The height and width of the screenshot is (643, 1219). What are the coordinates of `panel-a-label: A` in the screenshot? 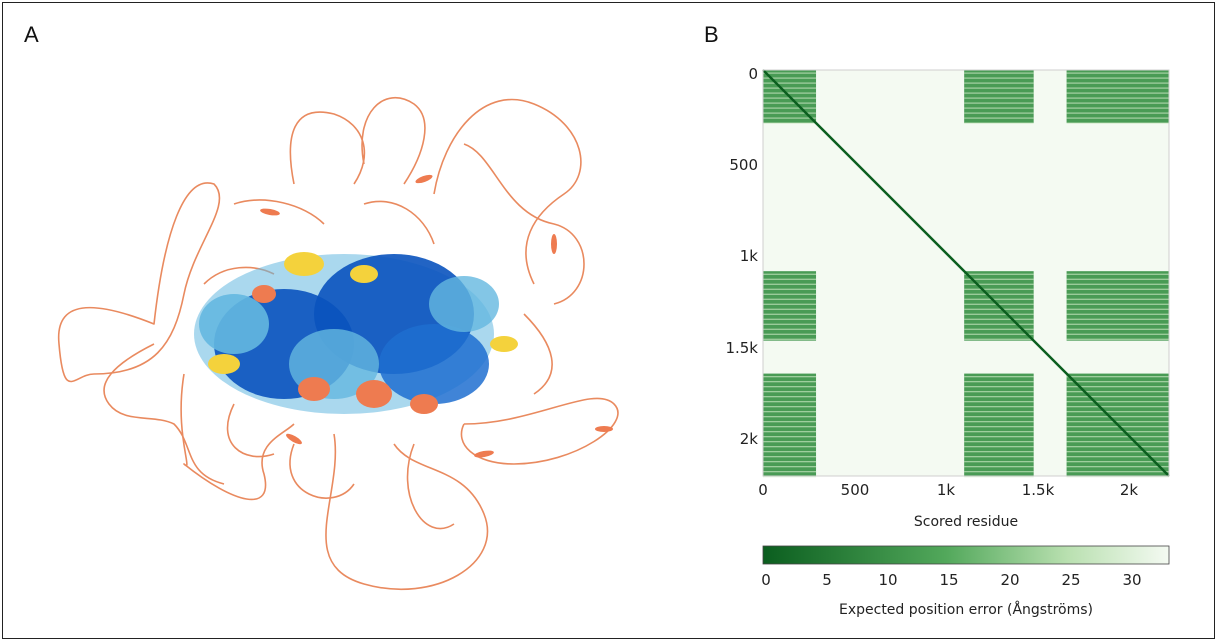 It's located at (31, 34).